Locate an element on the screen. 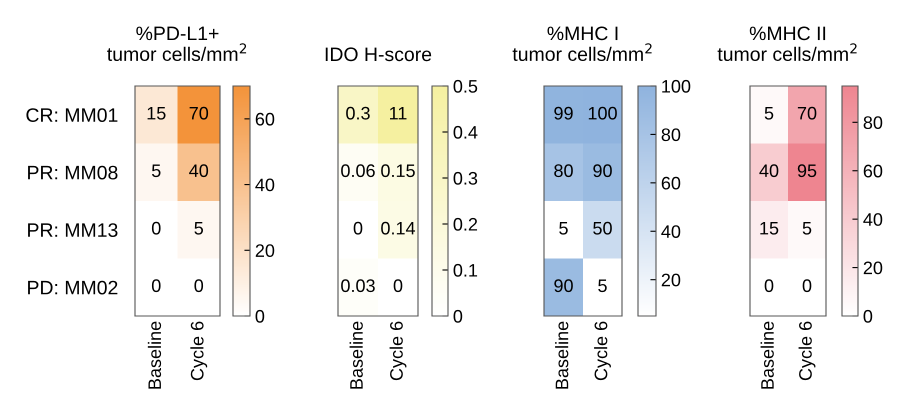 This screenshot has height=404, width=904. data-label: 0.15 is located at coordinates (398, 171).